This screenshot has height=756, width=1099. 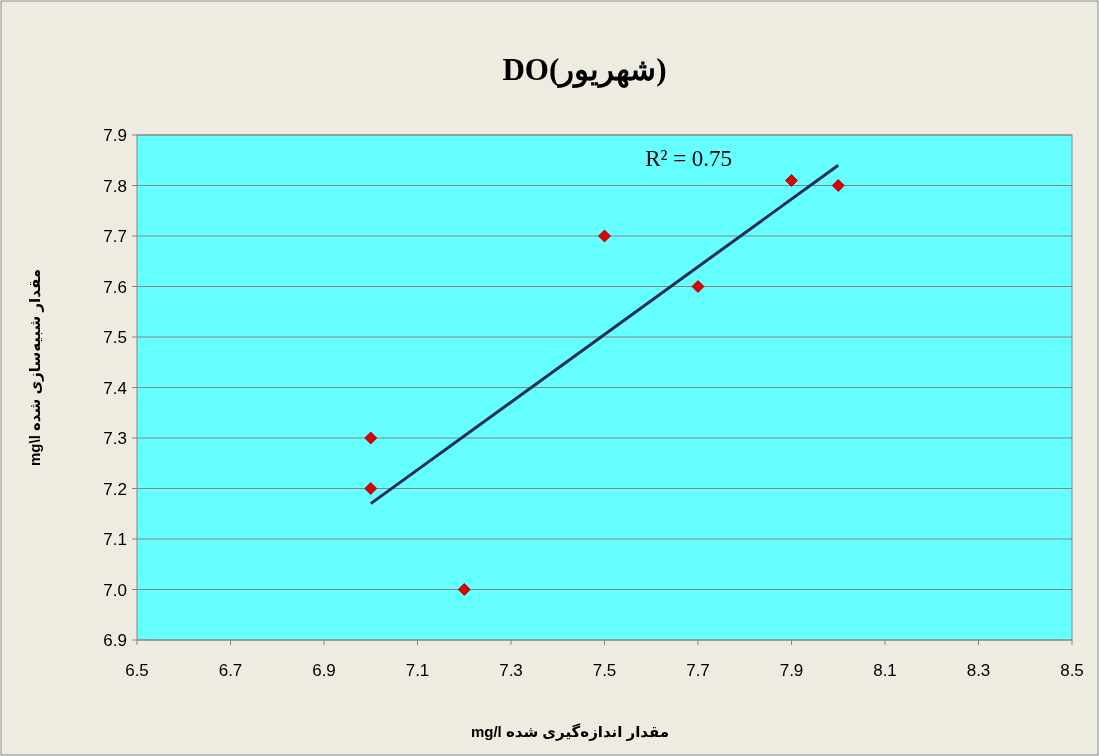 What do you see at coordinates (115, 640) in the screenshot?
I see `y-tick-label: 6.9` at bounding box center [115, 640].